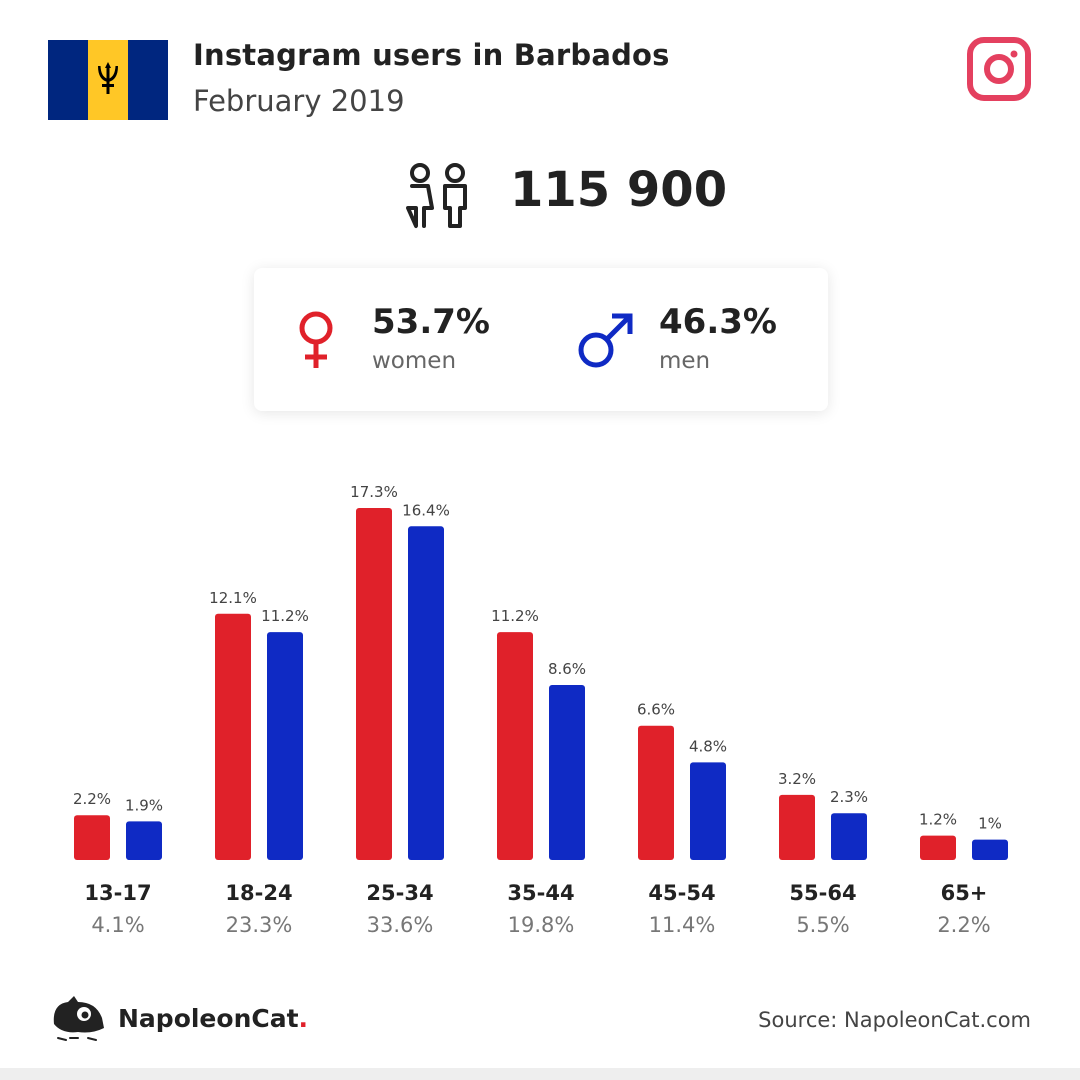  I want to click on barbados-flag-icon, so click(108, 80).